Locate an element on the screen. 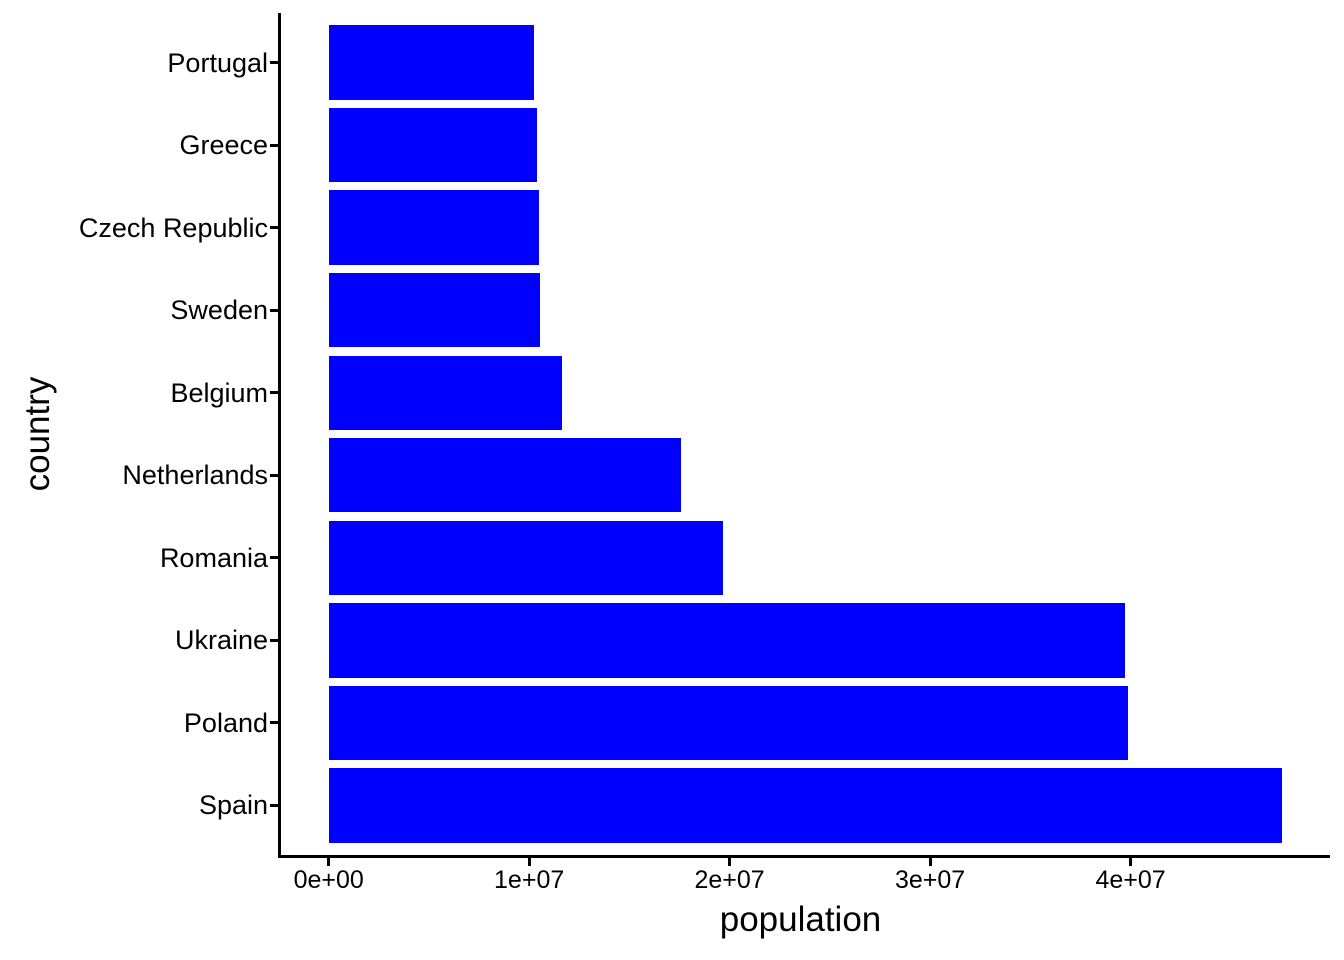  y-axis-label-netherlands: Netherlands is located at coordinates (195, 475).